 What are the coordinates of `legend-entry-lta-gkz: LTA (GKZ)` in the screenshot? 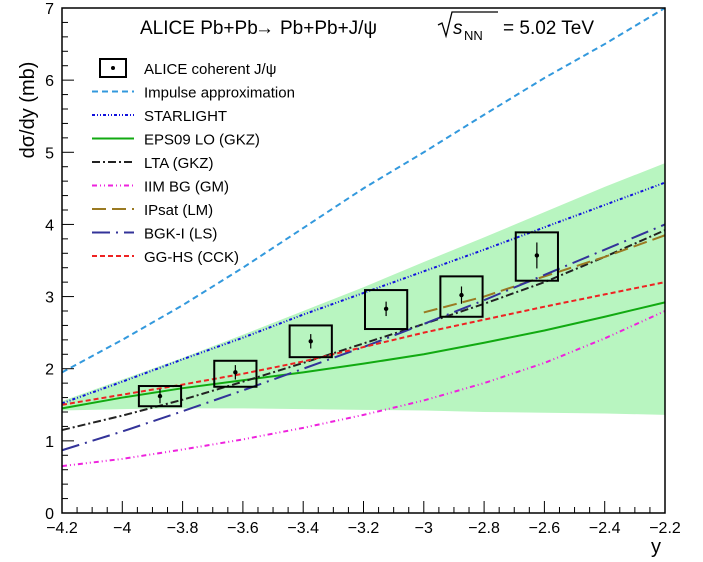 It's located at (152, 163).